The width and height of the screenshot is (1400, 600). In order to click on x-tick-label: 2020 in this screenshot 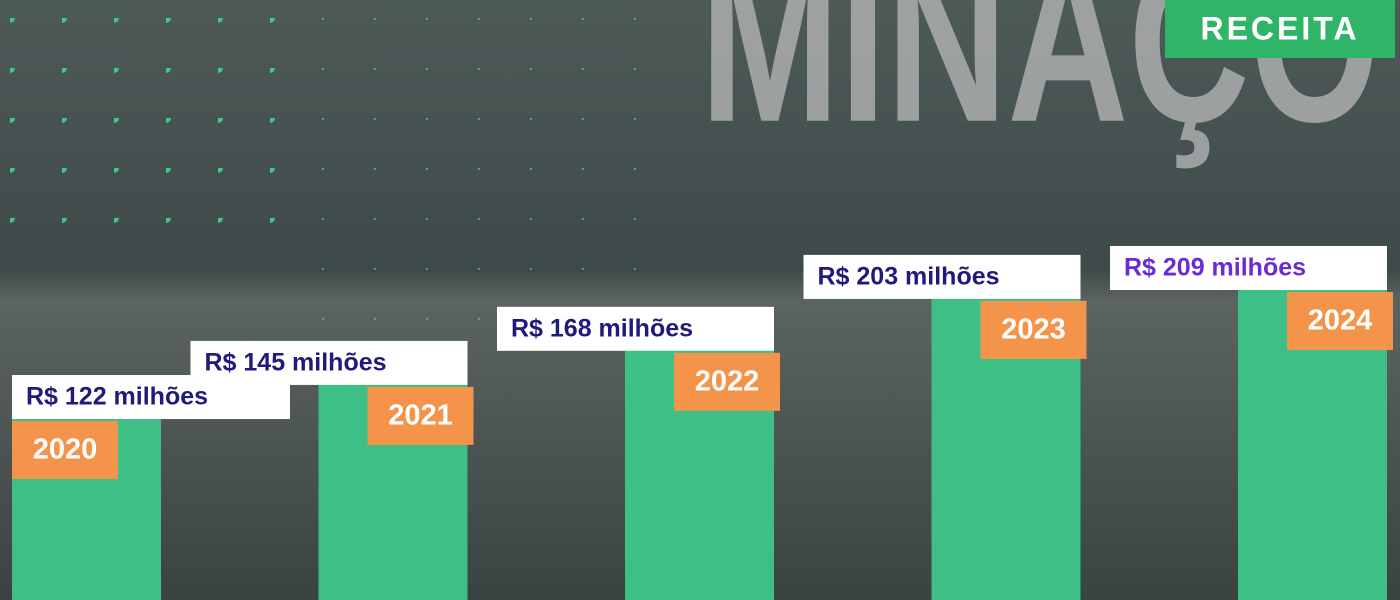, I will do `click(65, 450)`.